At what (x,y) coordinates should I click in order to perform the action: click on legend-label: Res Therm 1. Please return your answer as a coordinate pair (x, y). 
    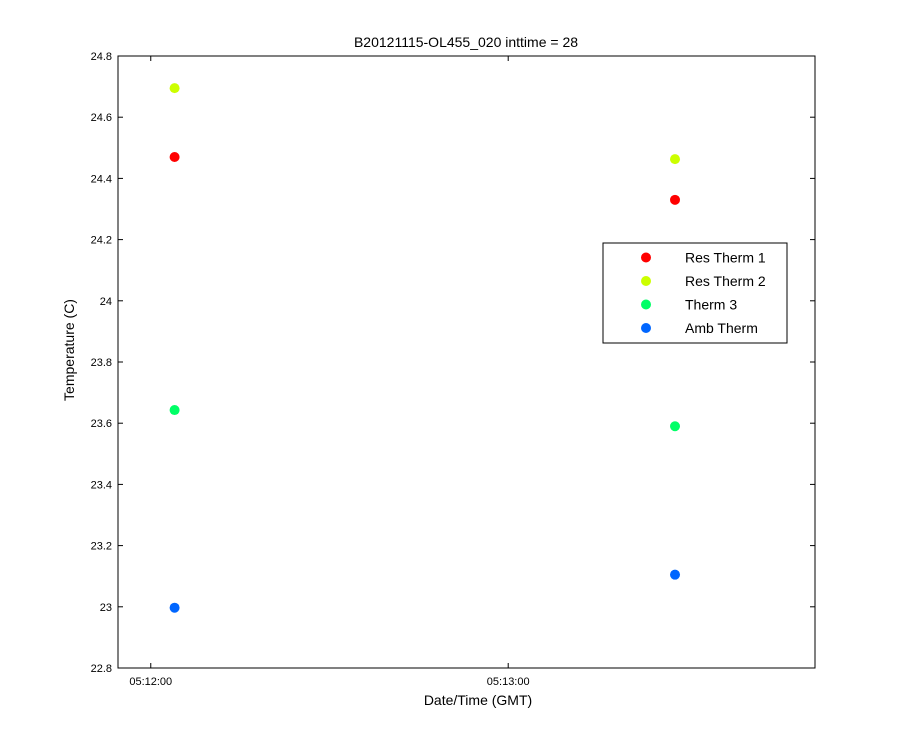
    Looking at the image, I should click on (725, 258).